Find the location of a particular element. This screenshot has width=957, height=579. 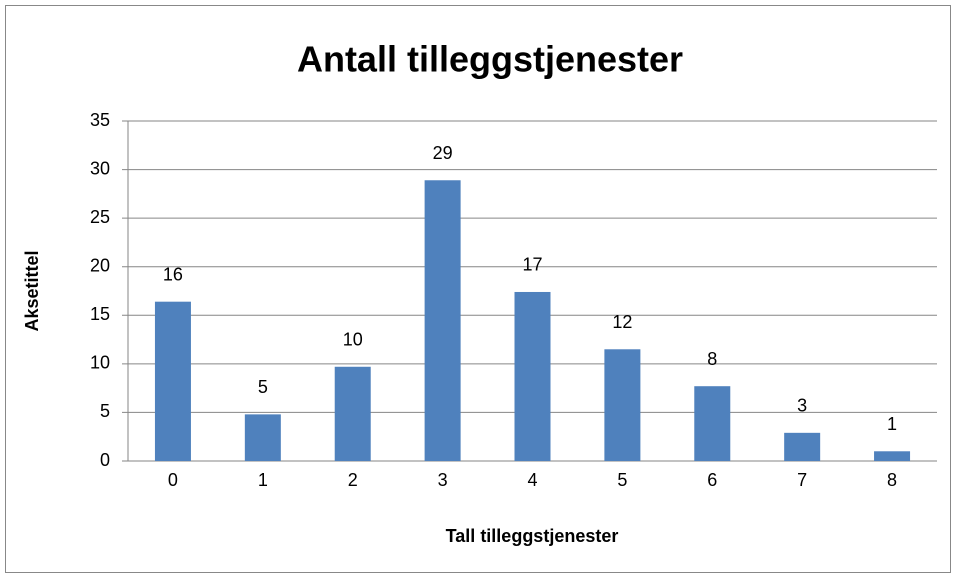

x-tick-label: 7 is located at coordinates (802, 480).